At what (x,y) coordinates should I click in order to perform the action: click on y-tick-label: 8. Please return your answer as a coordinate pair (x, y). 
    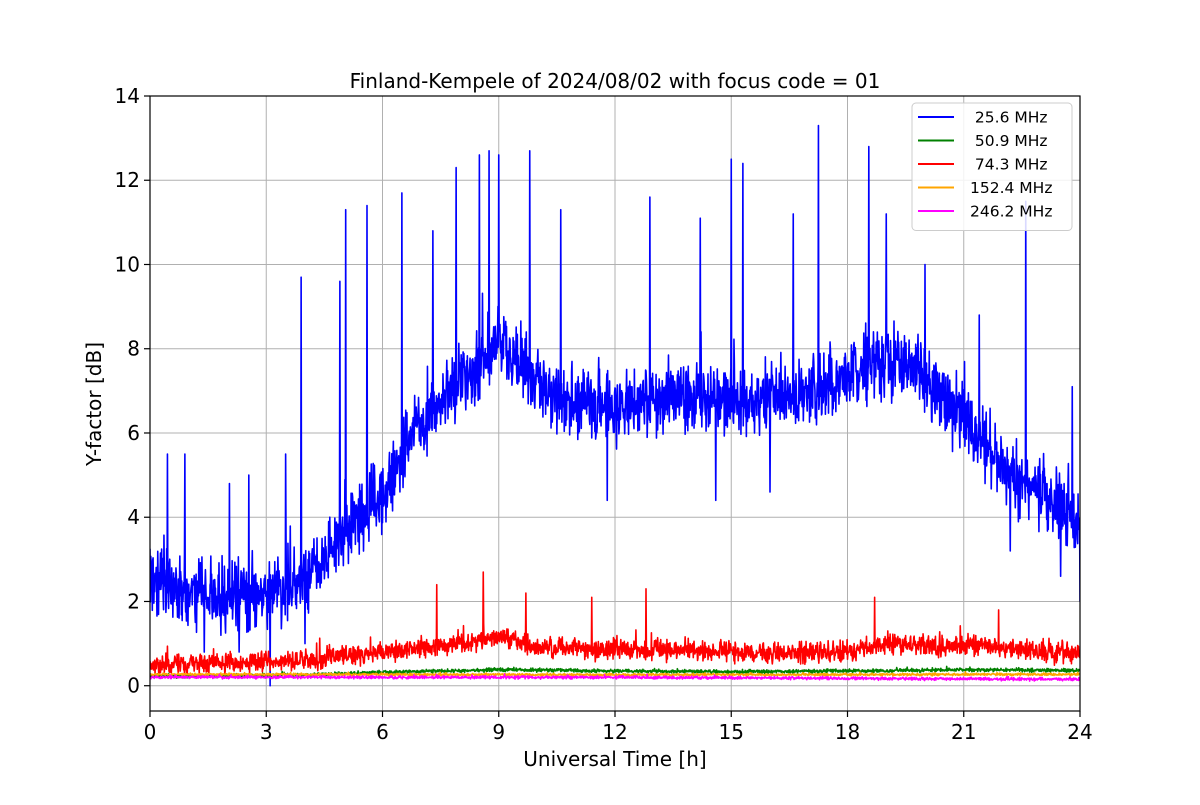
    Looking at the image, I should click on (133, 349).